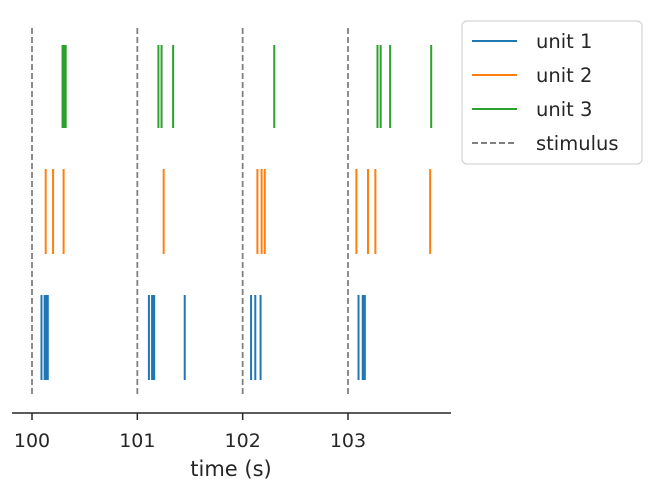  I want to click on legend-label-0: unit 1, so click(564, 41).